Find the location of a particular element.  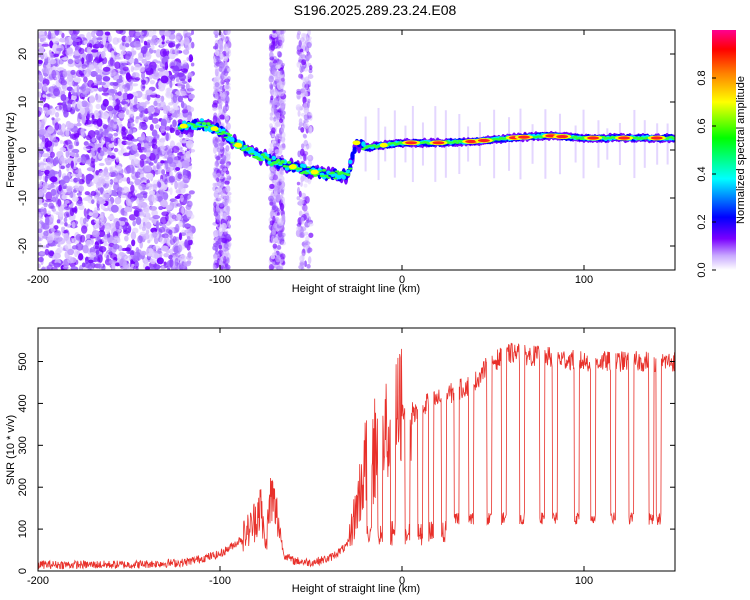

spectrogram-hot-cell is located at coordinates (238, 145).